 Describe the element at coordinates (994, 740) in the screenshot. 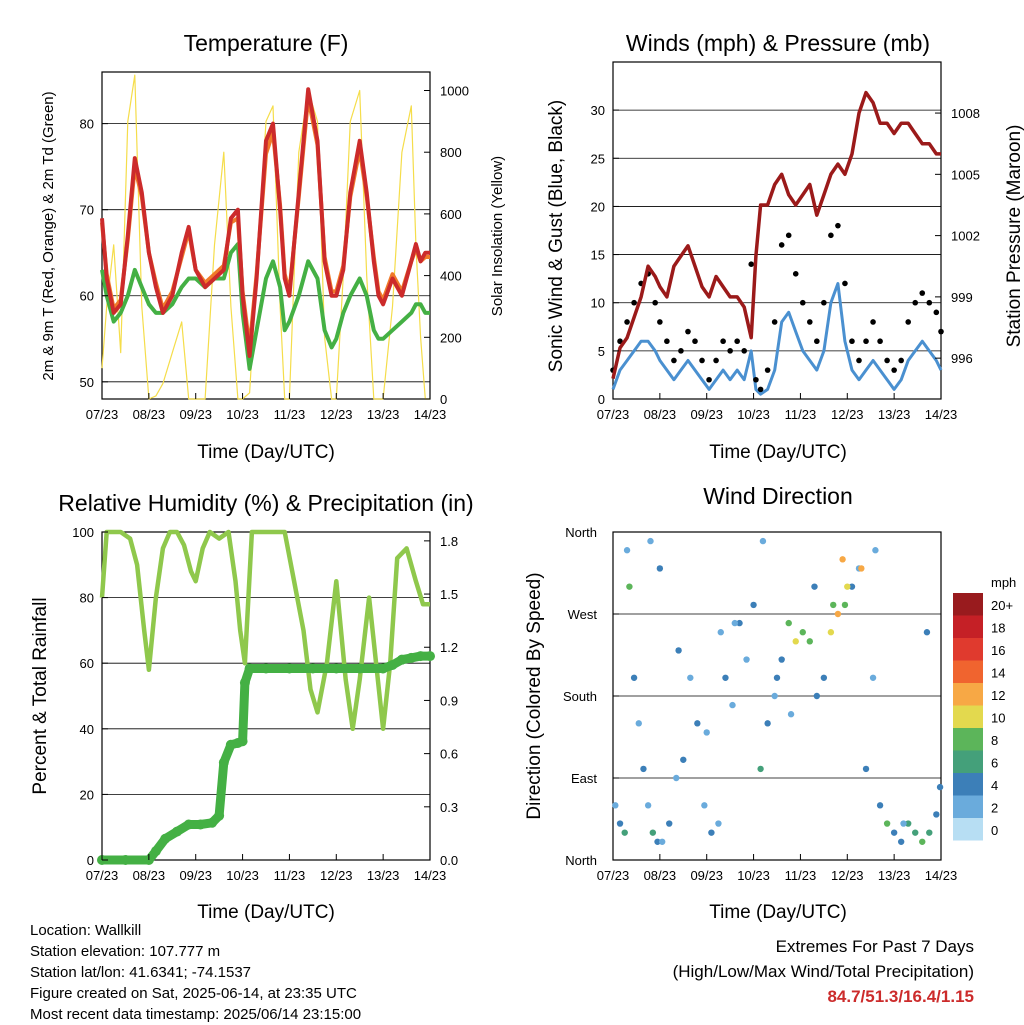

I see `colorbar-label: 8` at that location.